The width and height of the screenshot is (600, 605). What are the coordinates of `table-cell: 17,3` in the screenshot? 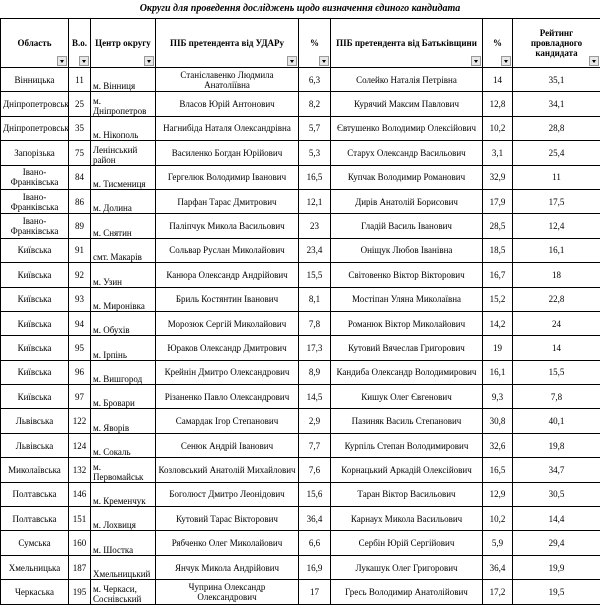 It's located at (314, 348).